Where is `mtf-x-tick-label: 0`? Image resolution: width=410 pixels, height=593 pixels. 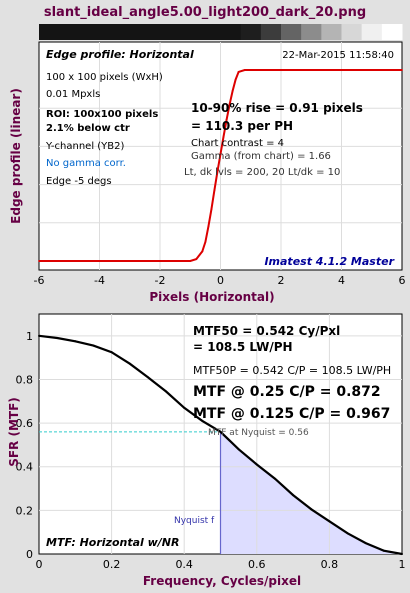 mtf-x-tick-label: 0 is located at coordinates (39, 564).